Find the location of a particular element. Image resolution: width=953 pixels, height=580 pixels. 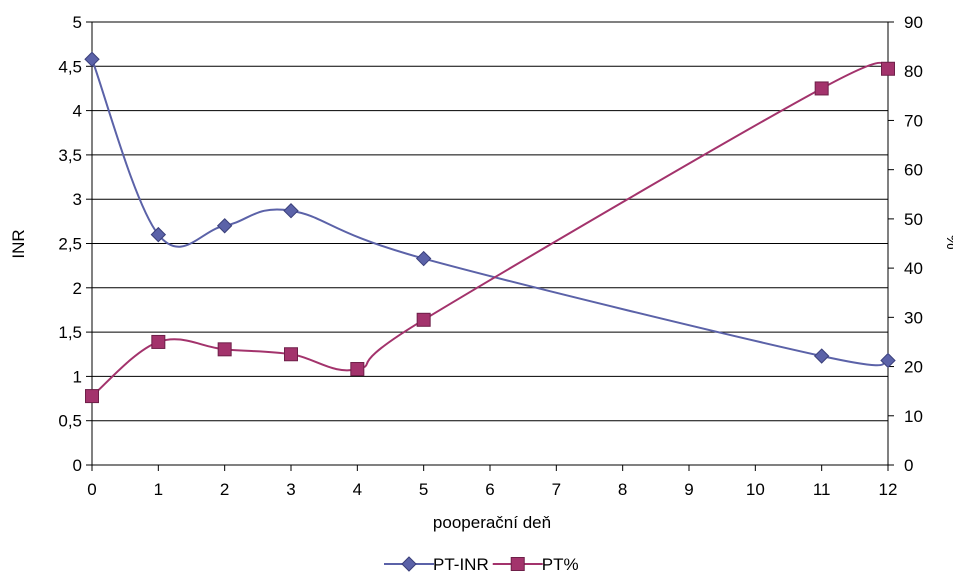

y-right-tick-label: 50 is located at coordinates (913, 219).